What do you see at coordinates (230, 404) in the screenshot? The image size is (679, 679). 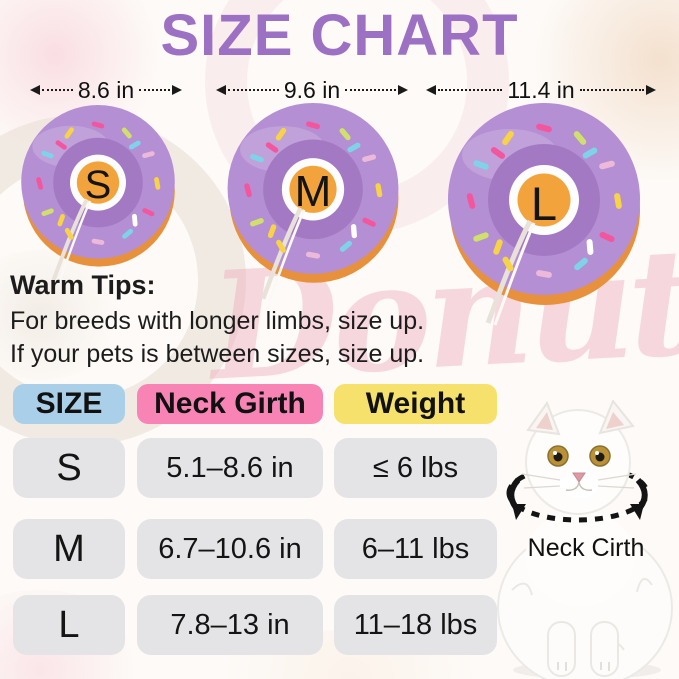 I see `table-header-neck-girth: Neck Girth` at bounding box center [230, 404].